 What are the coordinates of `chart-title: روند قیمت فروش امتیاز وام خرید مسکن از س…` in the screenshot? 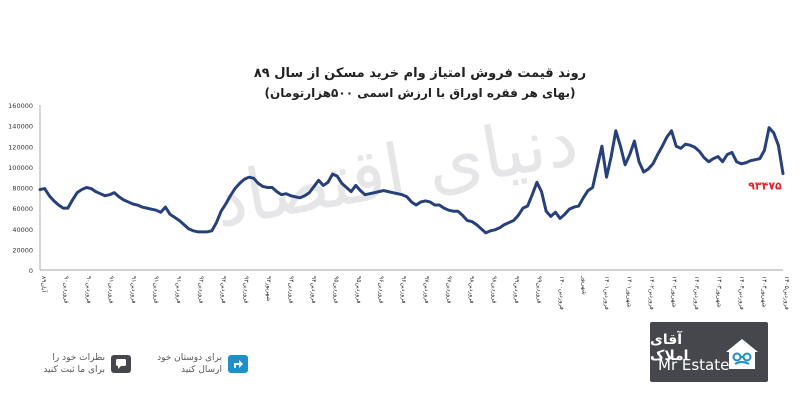 It's located at (420, 73).